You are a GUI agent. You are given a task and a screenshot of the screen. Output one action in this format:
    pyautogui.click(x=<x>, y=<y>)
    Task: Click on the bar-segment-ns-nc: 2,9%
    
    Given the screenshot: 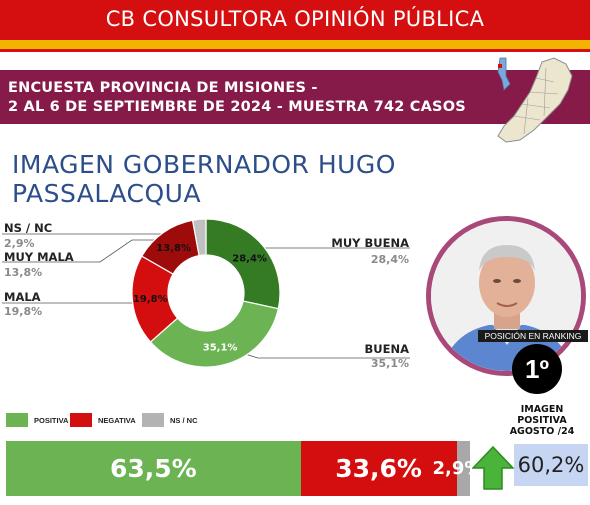 What is the action you would take?
    pyautogui.click(x=457, y=468)
    